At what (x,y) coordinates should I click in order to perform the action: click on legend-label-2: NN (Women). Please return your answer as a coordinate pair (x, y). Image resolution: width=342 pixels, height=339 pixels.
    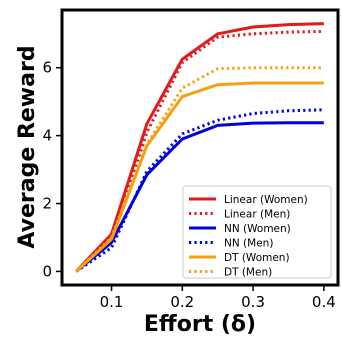
    Looking at the image, I should click on (257, 229).